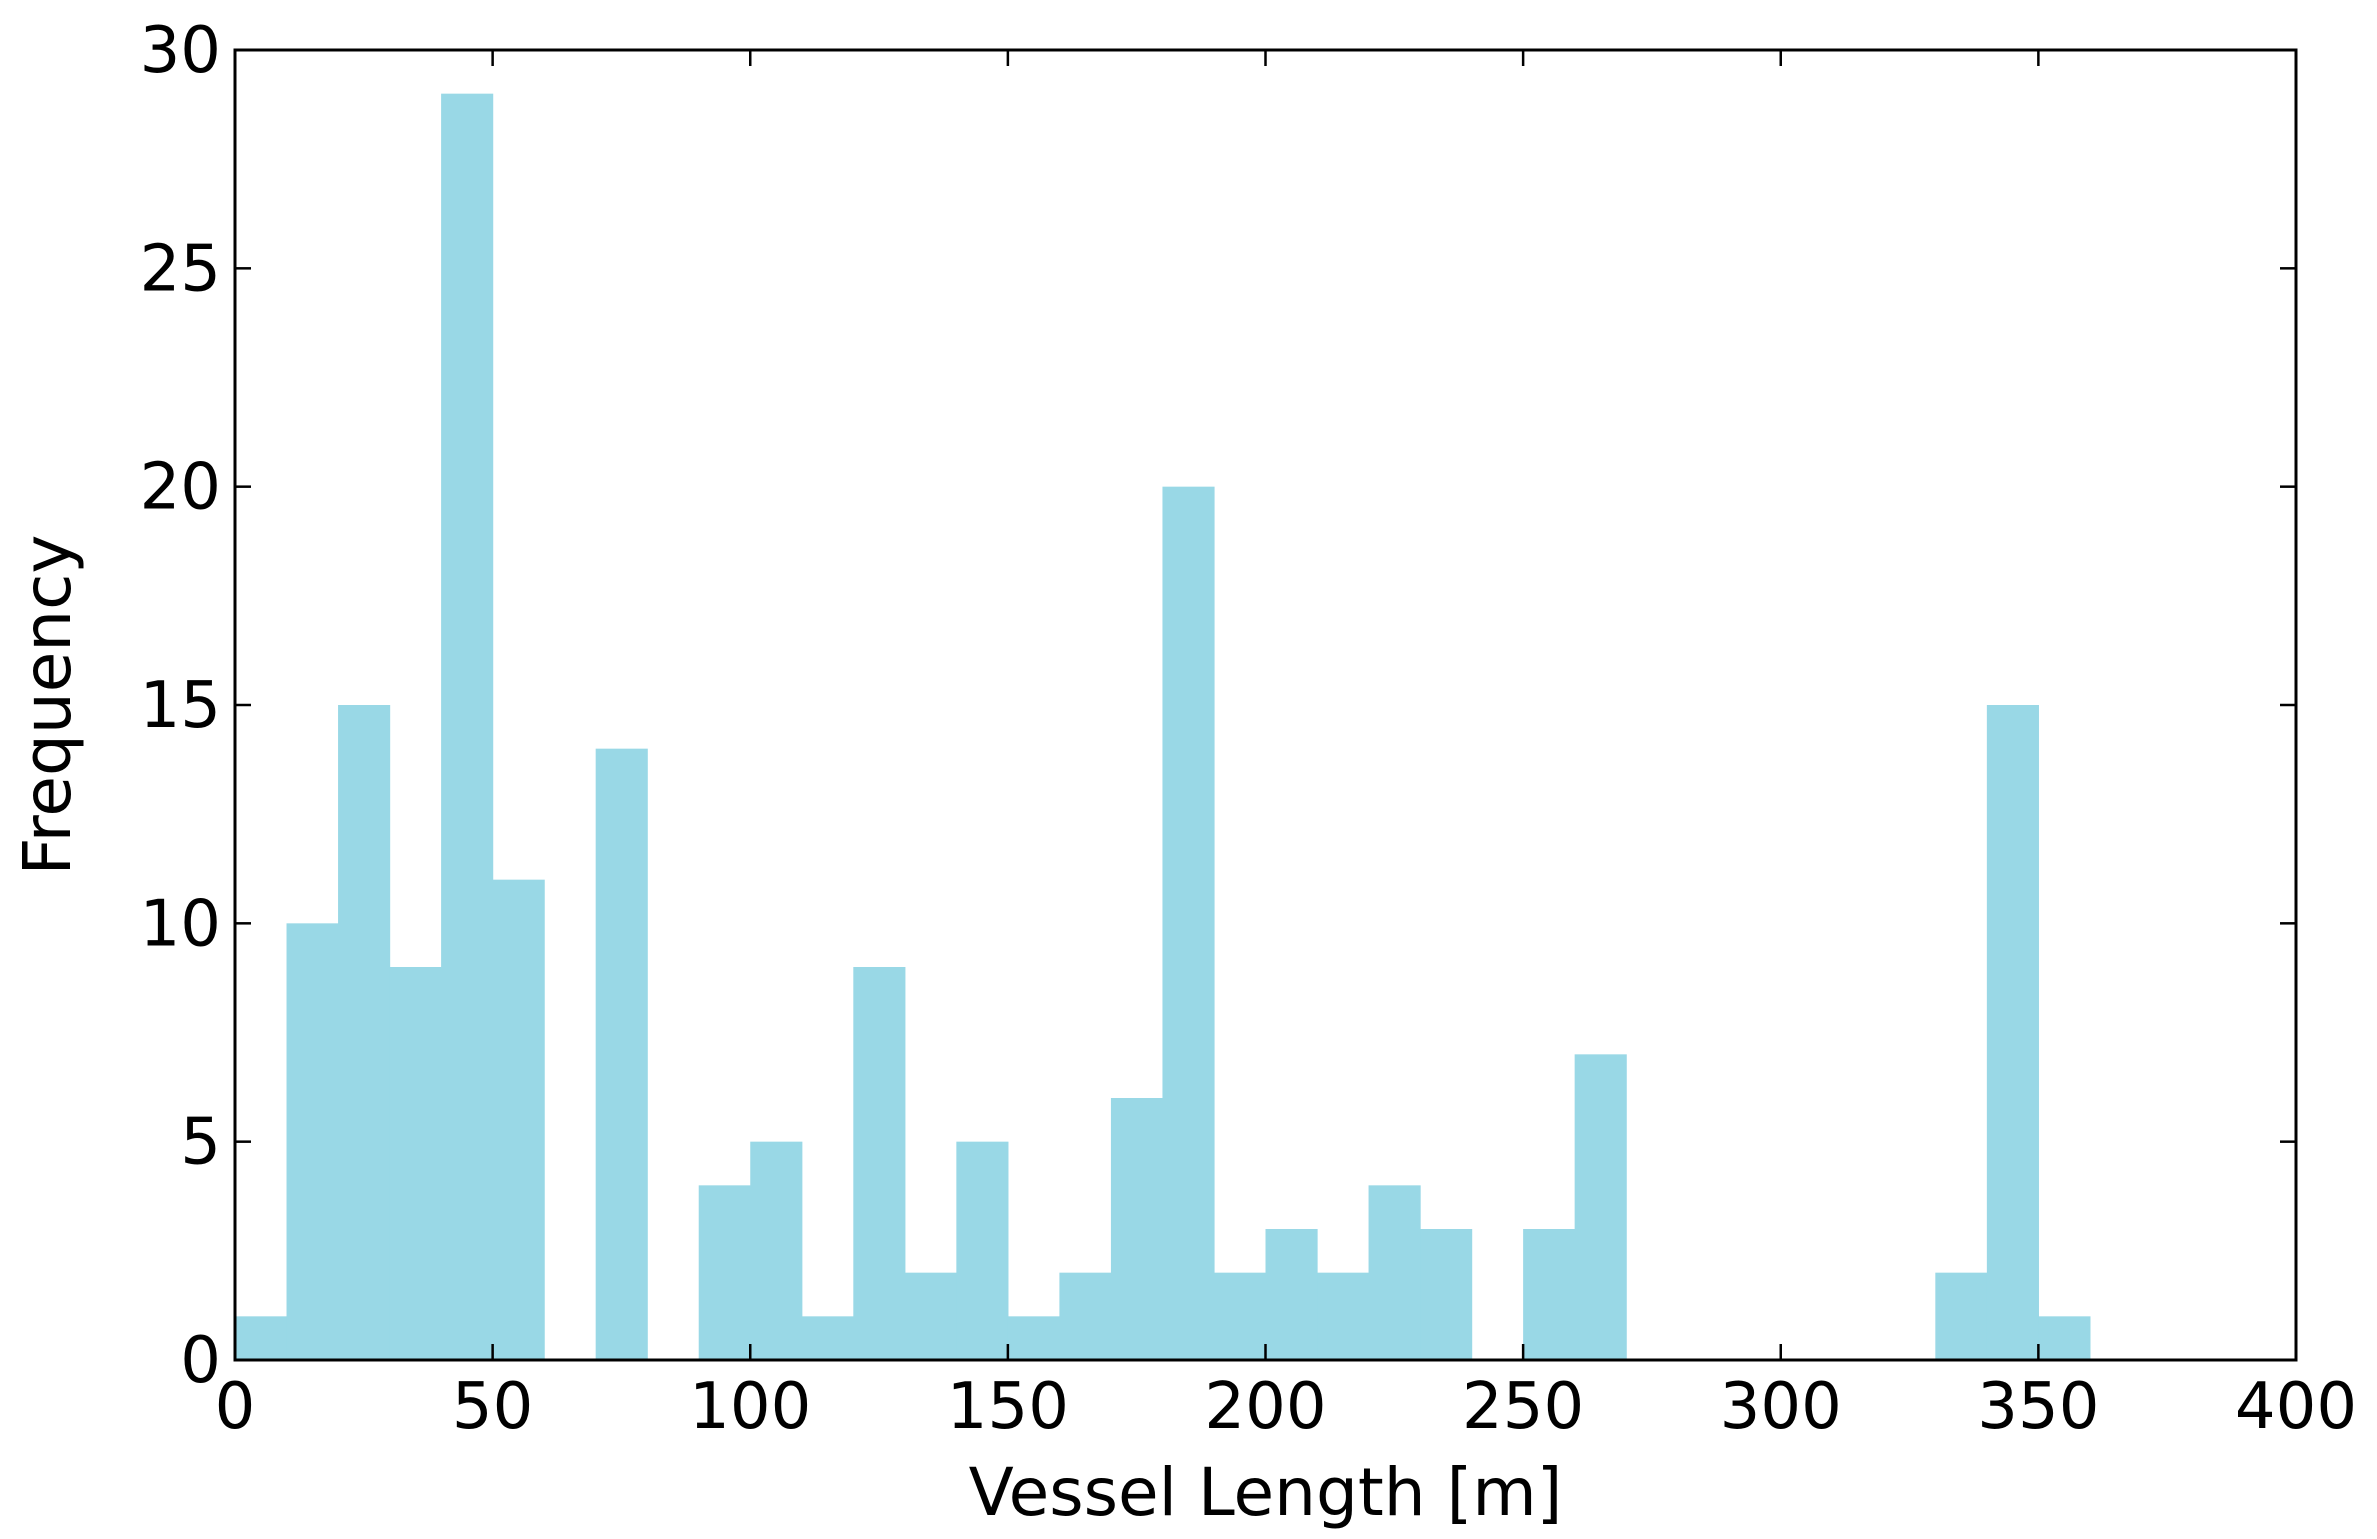 The height and width of the screenshot is (1539, 2377). Describe the element at coordinates (180, 488) in the screenshot. I see `y-tick-label-20: 20` at that location.